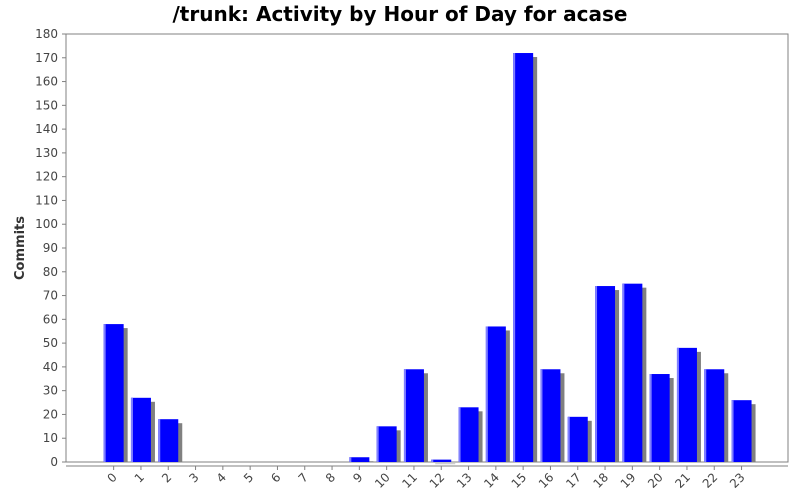  I want to click on x-tick-label: 18, so click(600, 480).